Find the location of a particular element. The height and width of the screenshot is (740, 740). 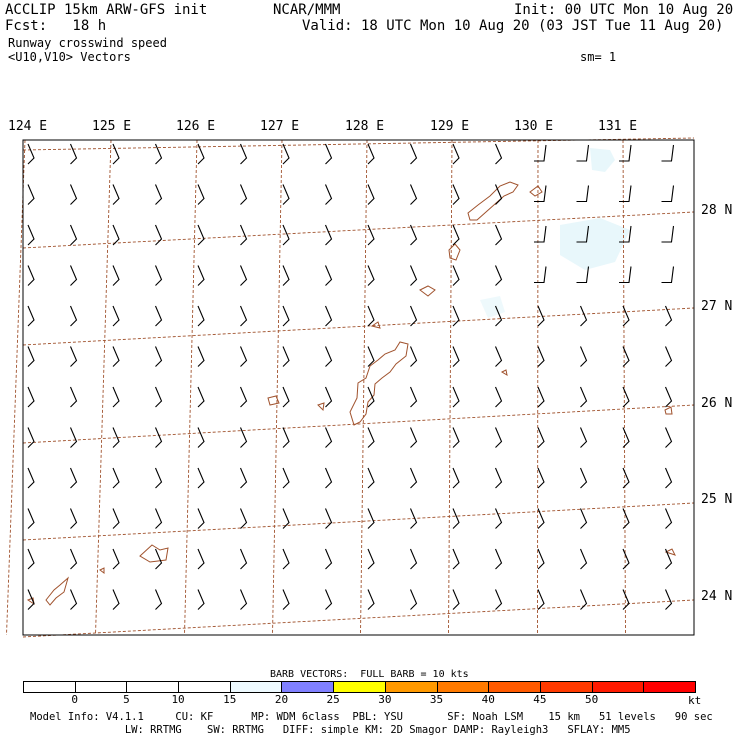

yoron-coast is located at coordinates (375, 325).